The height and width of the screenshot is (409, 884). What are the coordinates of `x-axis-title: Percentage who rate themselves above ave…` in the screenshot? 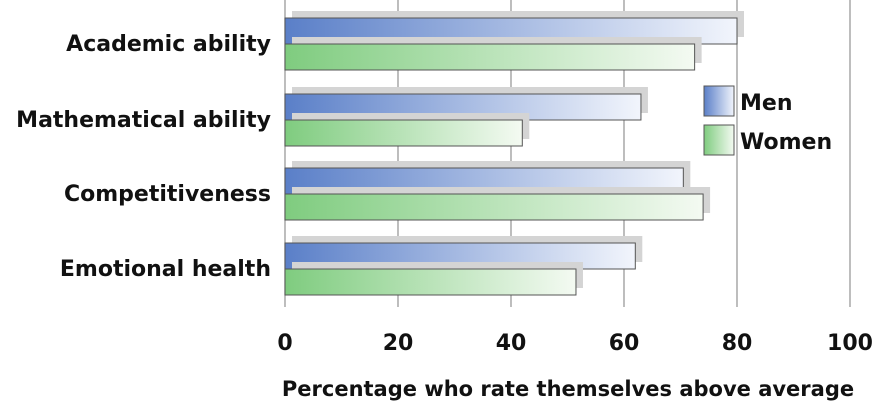 It's located at (568, 389).